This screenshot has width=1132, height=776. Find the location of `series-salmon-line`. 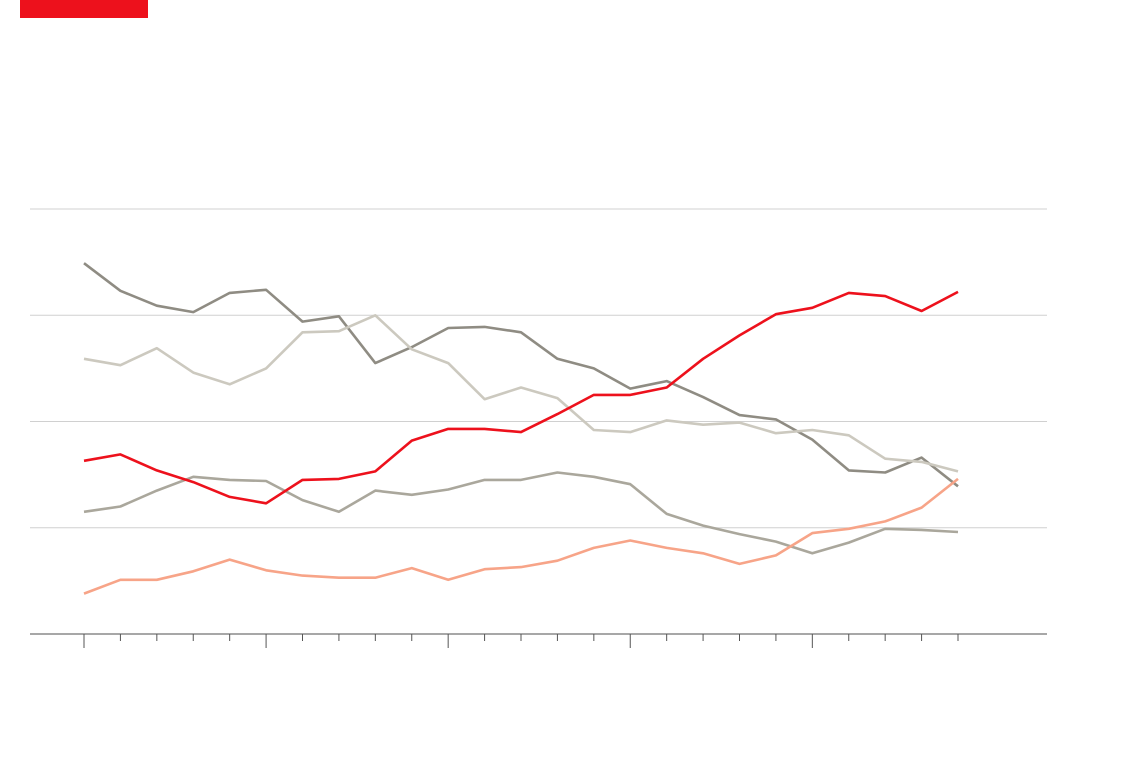

series-salmon-line is located at coordinates (521, 536).